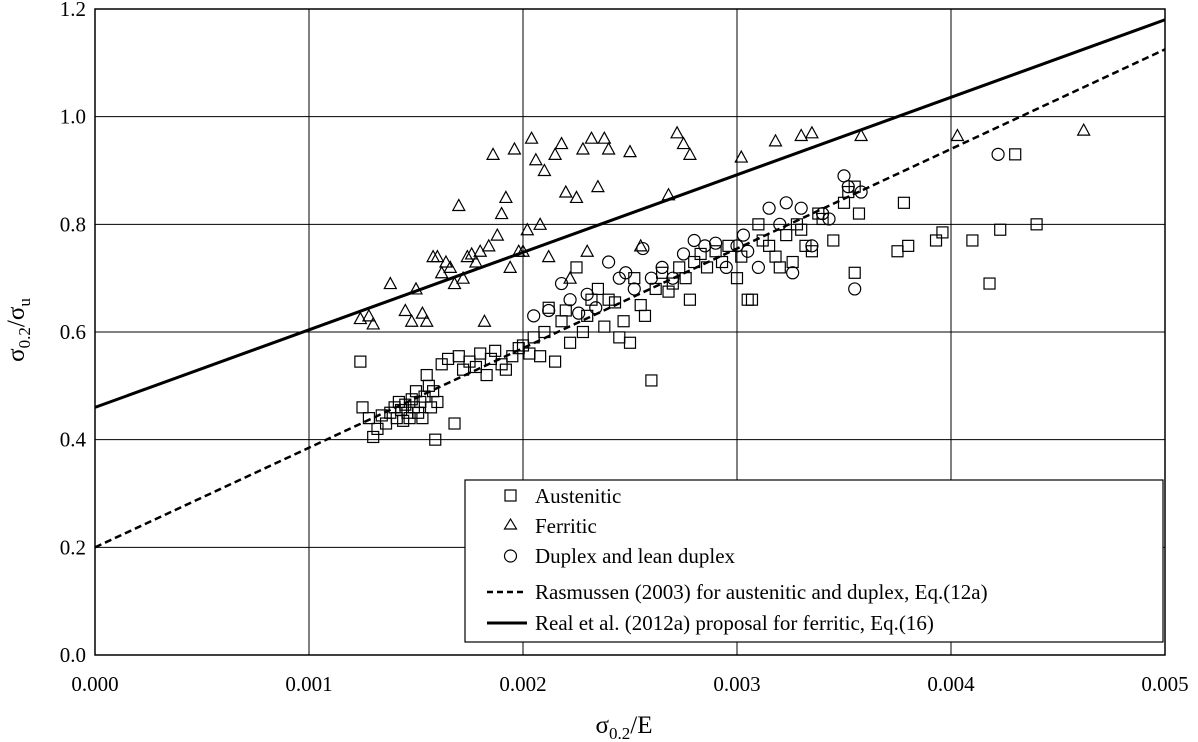 Image resolution: width=1198 pixels, height=742 pixels. I want to click on legend-triangle-icon, so click(510, 523).